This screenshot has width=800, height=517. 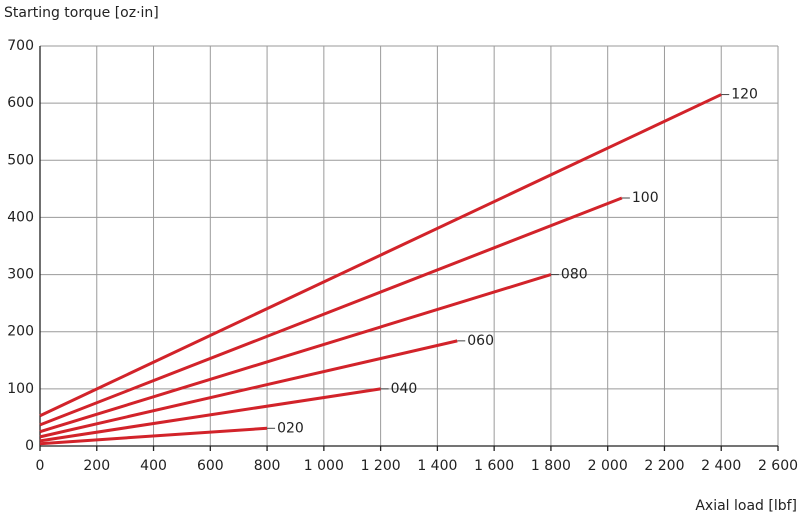 I want to click on x-tick-label: 2 000, so click(x=608, y=466).